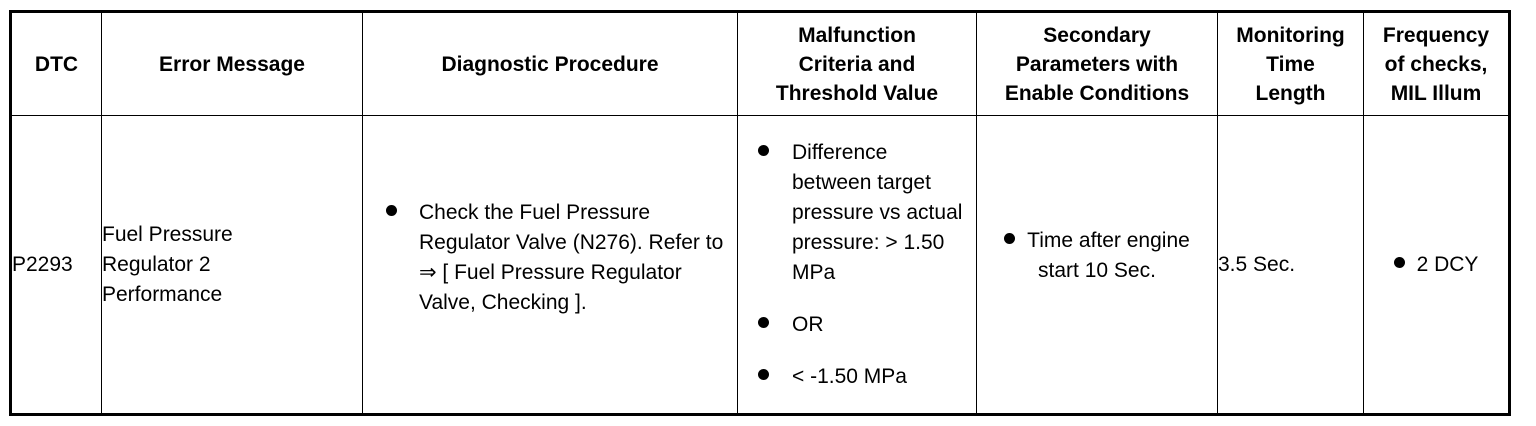 Image resolution: width=1536 pixels, height=426 pixels. What do you see at coordinates (1436, 63) in the screenshot?
I see `header-frequency: Frequency of checks, MIL Illum` at bounding box center [1436, 63].